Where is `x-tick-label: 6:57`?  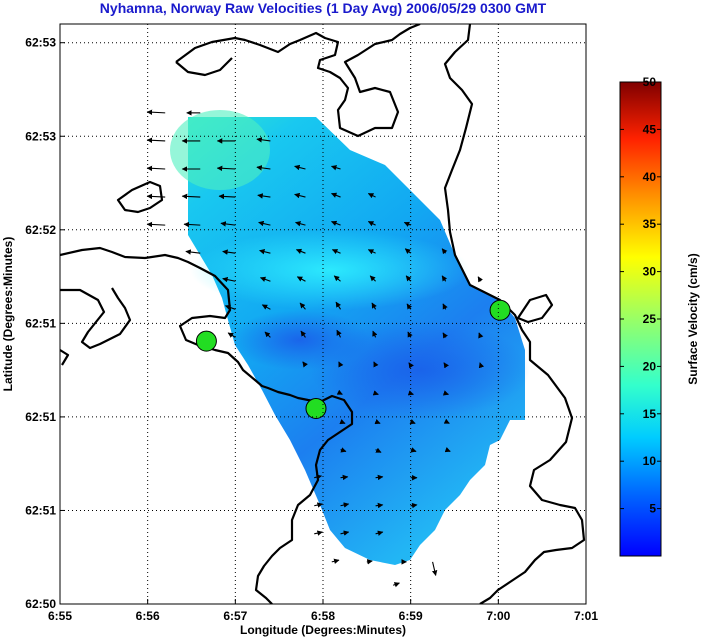
x-tick-label: 6:57 is located at coordinates (235, 616).